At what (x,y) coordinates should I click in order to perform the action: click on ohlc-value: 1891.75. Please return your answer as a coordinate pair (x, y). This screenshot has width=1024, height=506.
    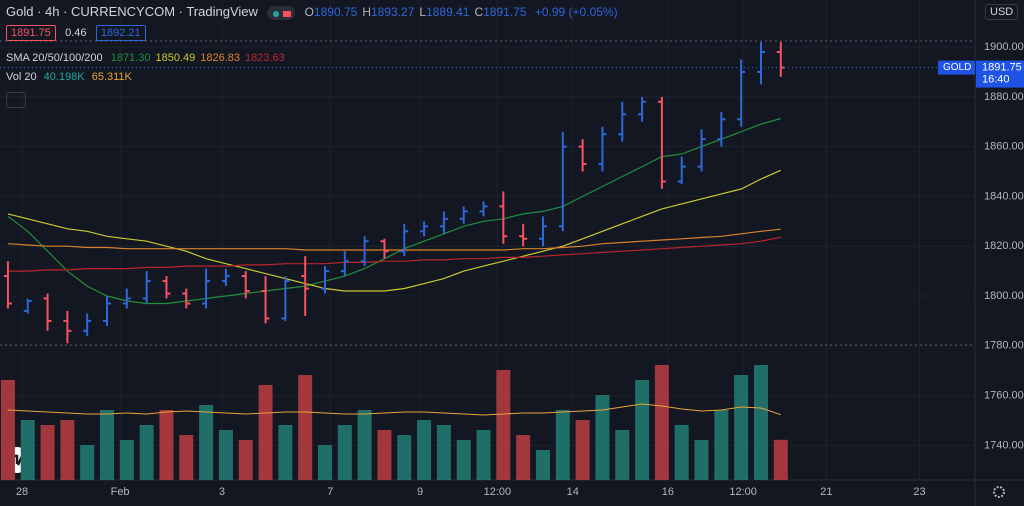
    Looking at the image, I should click on (505, 12).